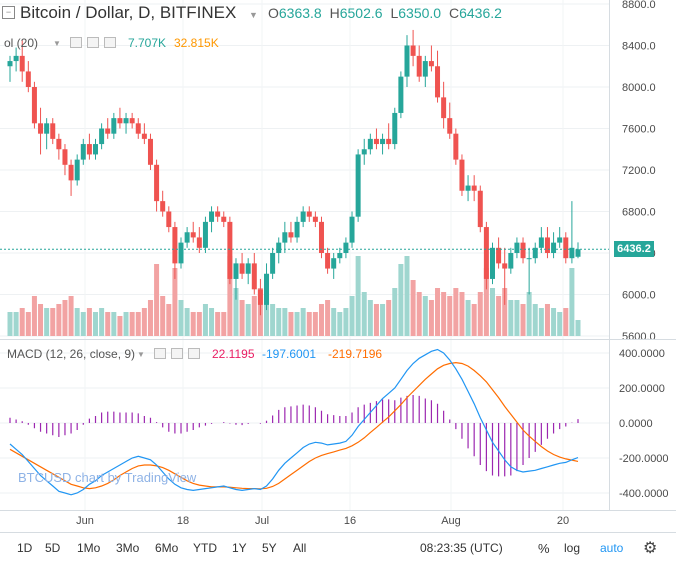 The height and width of the screenshot is (569, 676). Describe the element at coordinates (639, 213) in the screenshot. I see `price-tick-label: 6800.0` at that location.